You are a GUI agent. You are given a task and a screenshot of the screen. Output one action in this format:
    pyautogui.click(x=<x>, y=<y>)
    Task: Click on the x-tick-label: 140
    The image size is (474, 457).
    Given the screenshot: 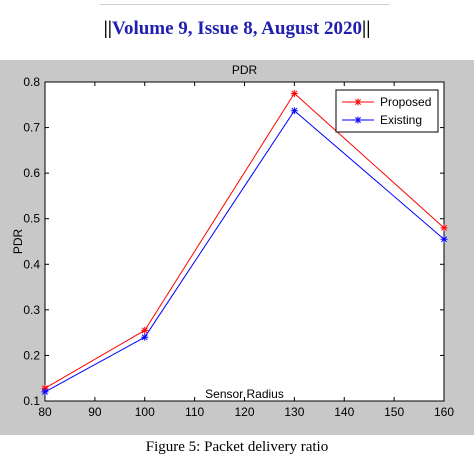 What is the action you would take?
    pyautogui.click(x=344, y=412)
    